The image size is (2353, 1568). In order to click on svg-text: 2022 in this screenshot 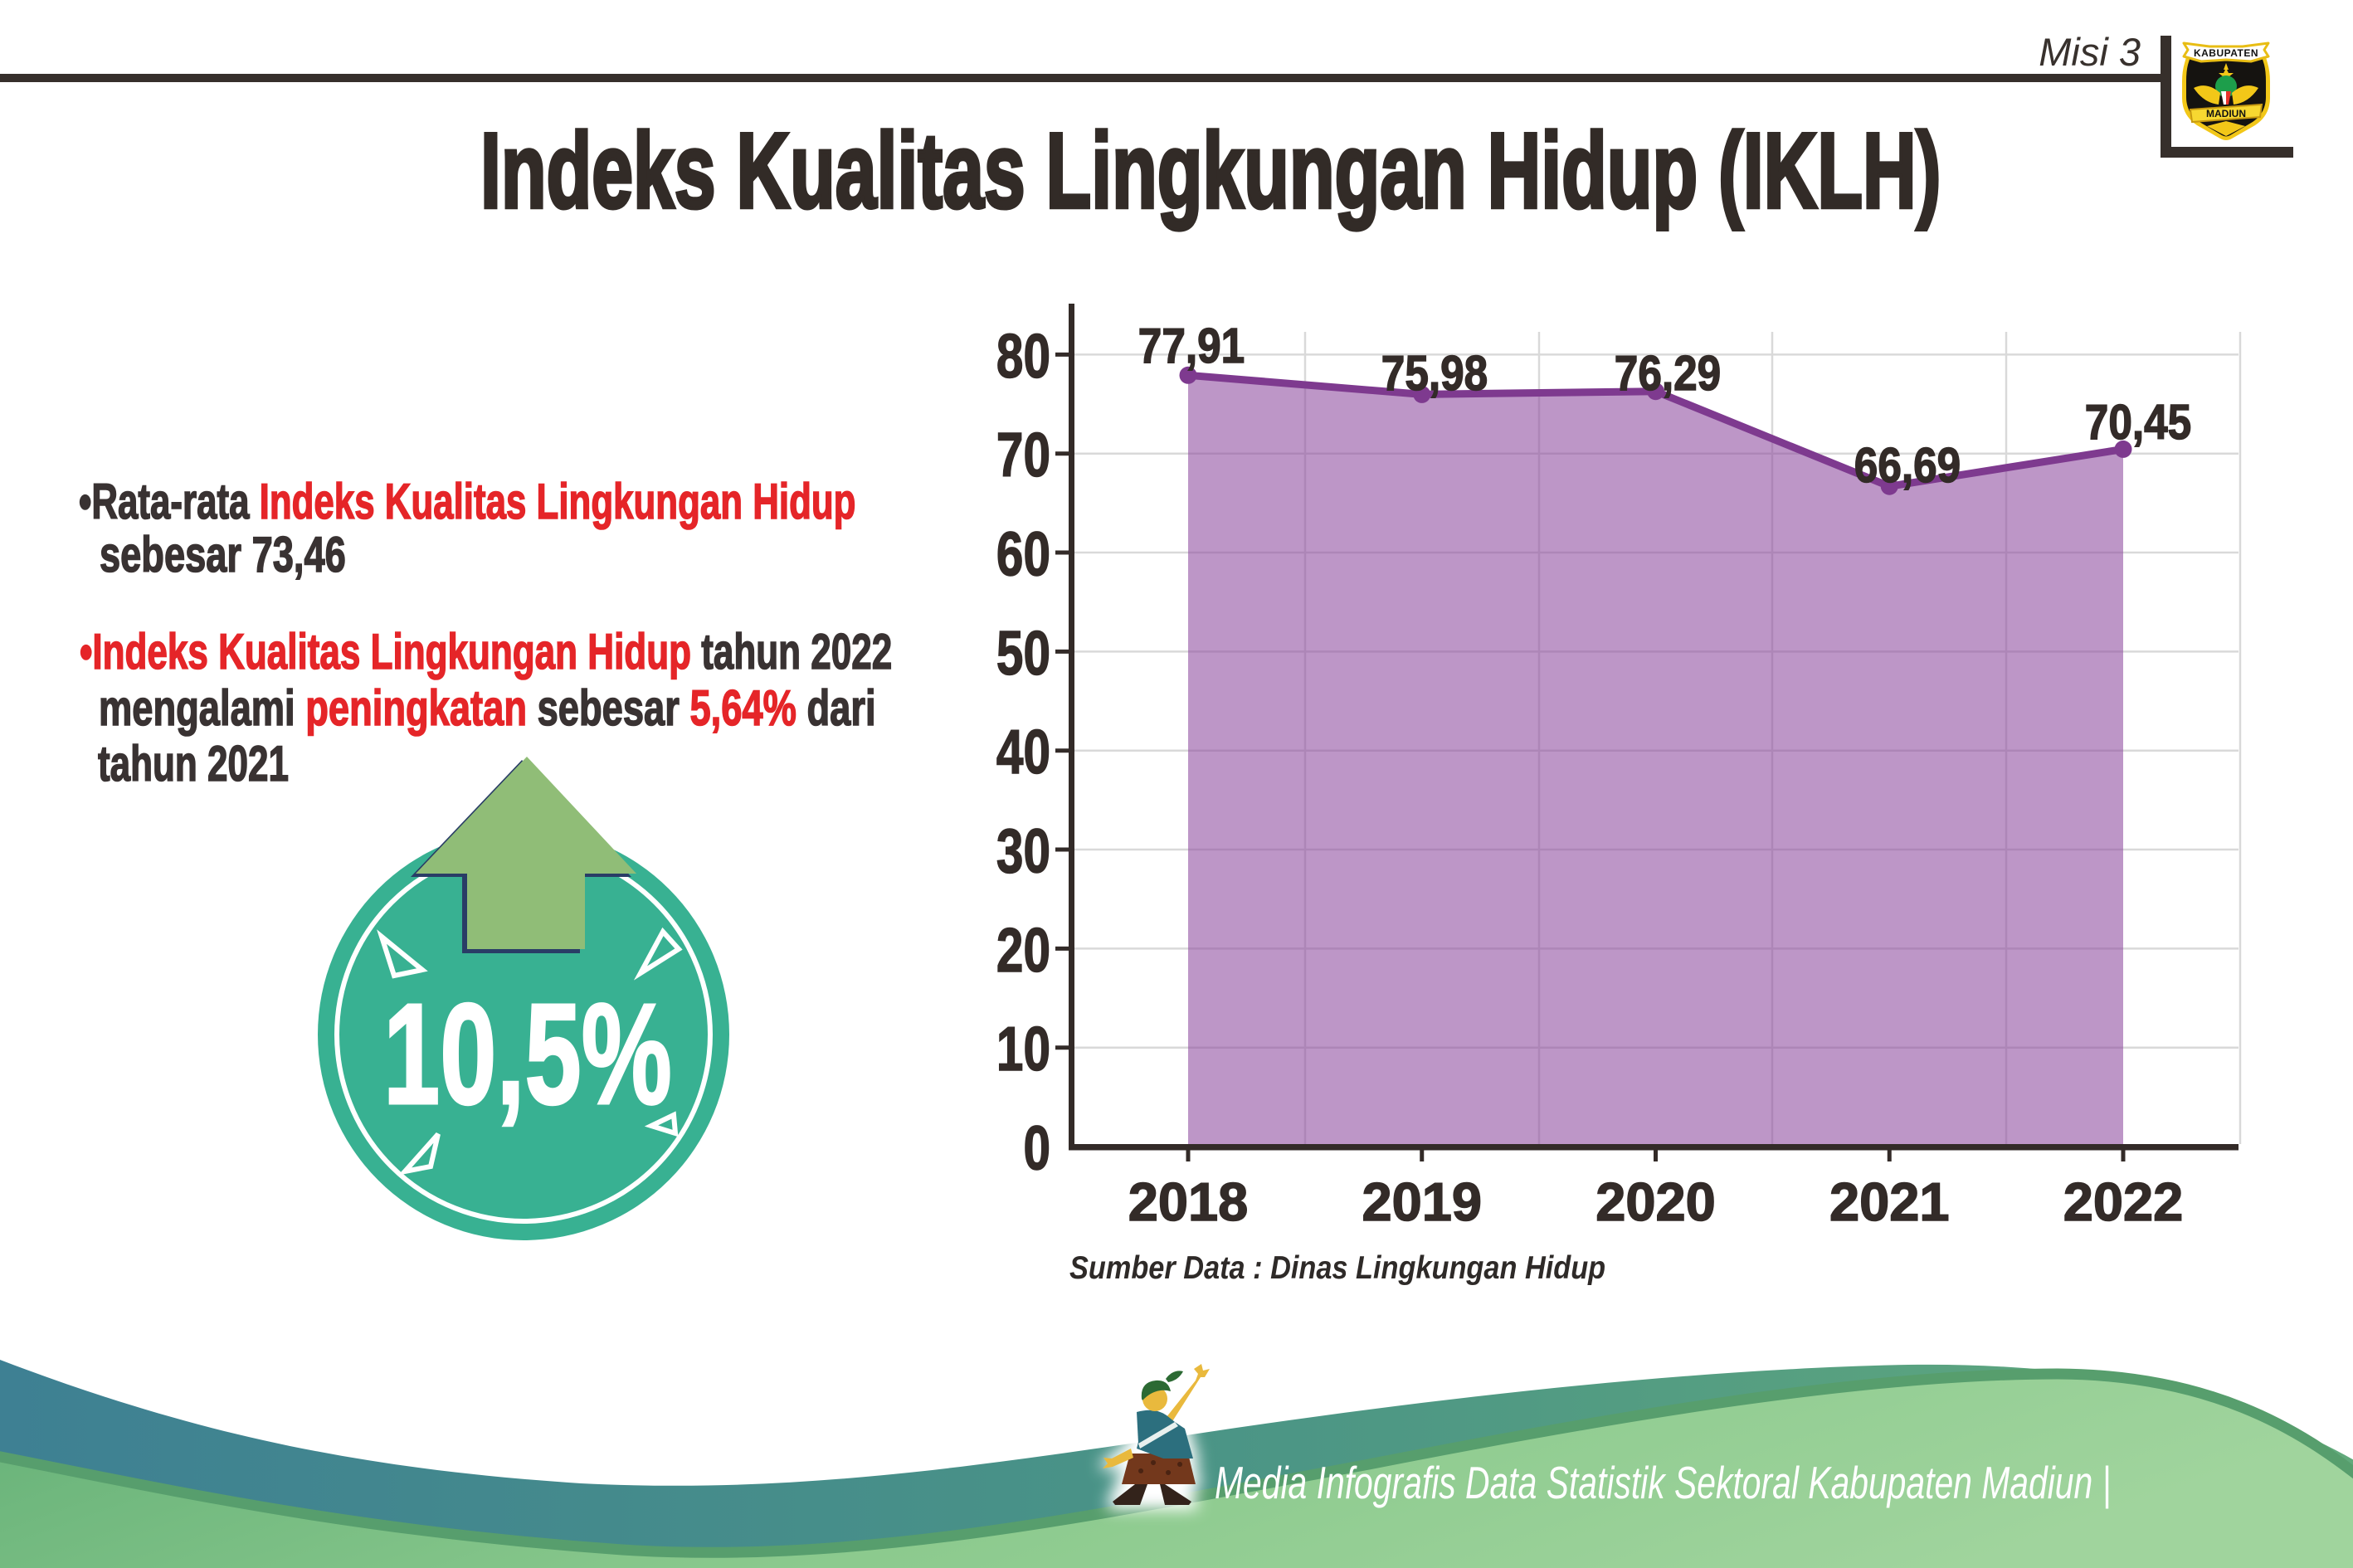, I will do `click(2123, 1201)`.